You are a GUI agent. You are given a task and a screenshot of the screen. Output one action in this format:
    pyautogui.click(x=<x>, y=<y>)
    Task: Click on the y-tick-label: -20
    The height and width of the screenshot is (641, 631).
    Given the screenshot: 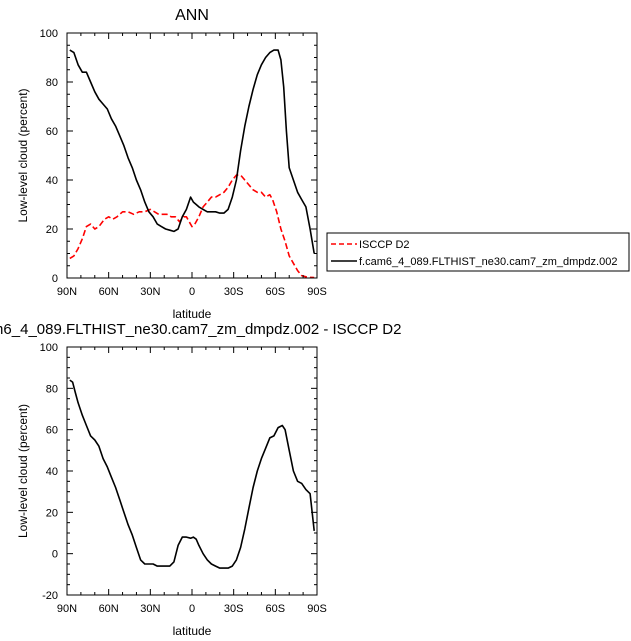 What is the action you would take?
    pyautogui.click(x=50, y=596)
    